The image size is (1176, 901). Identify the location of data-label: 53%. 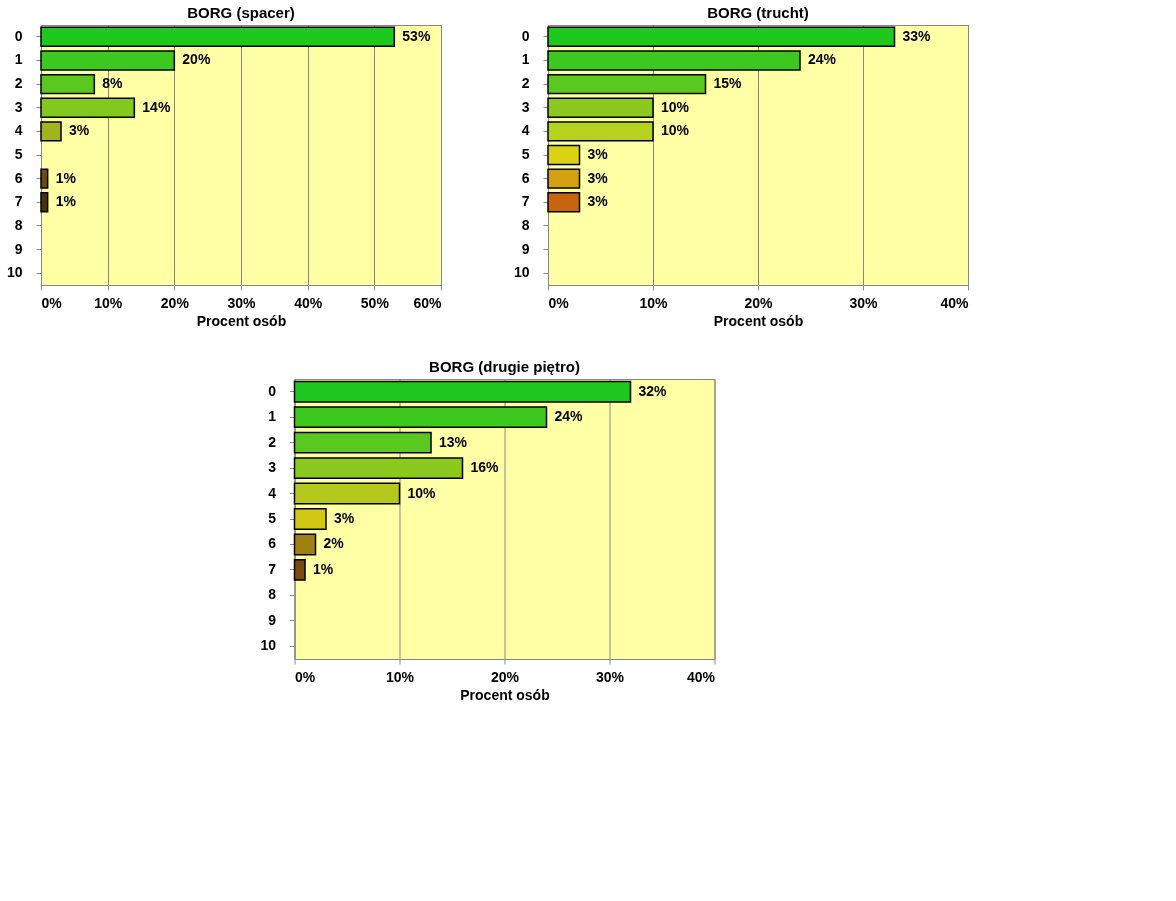
(416, 35).